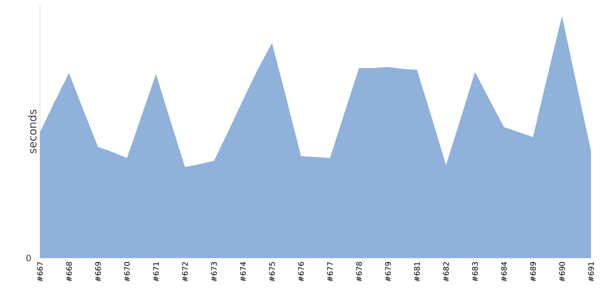 This screenshot has width=600, height=300. I want to click on text: 0, so click(28, 258).